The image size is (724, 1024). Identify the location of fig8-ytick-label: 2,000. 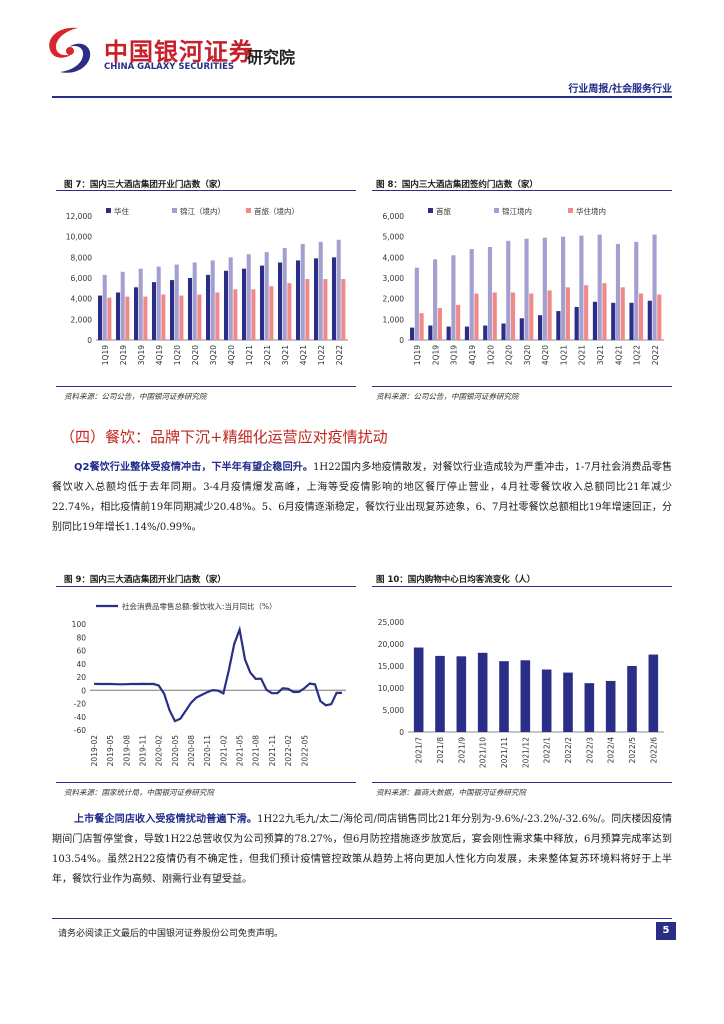
(394, 299).